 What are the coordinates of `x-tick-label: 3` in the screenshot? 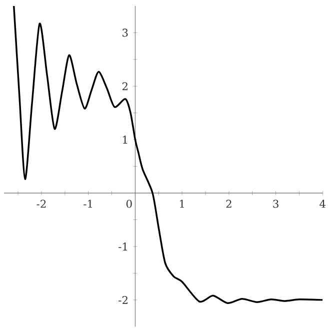 It's located at (275, 204).